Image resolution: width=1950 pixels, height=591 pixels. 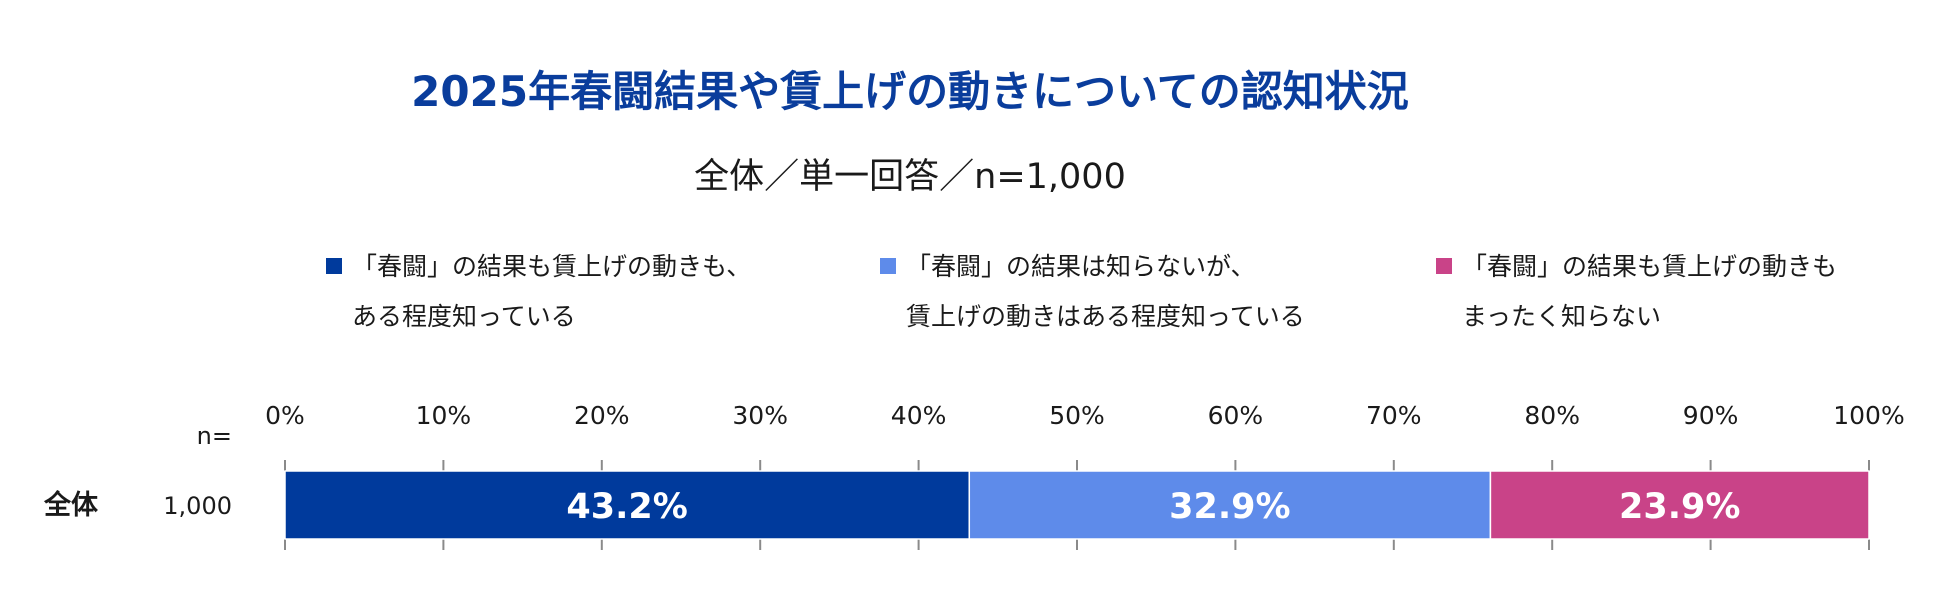 I want to click on legend-label-line1: 「春闘」の結果も賃上げの動きも、, so click(x=552, y=266).